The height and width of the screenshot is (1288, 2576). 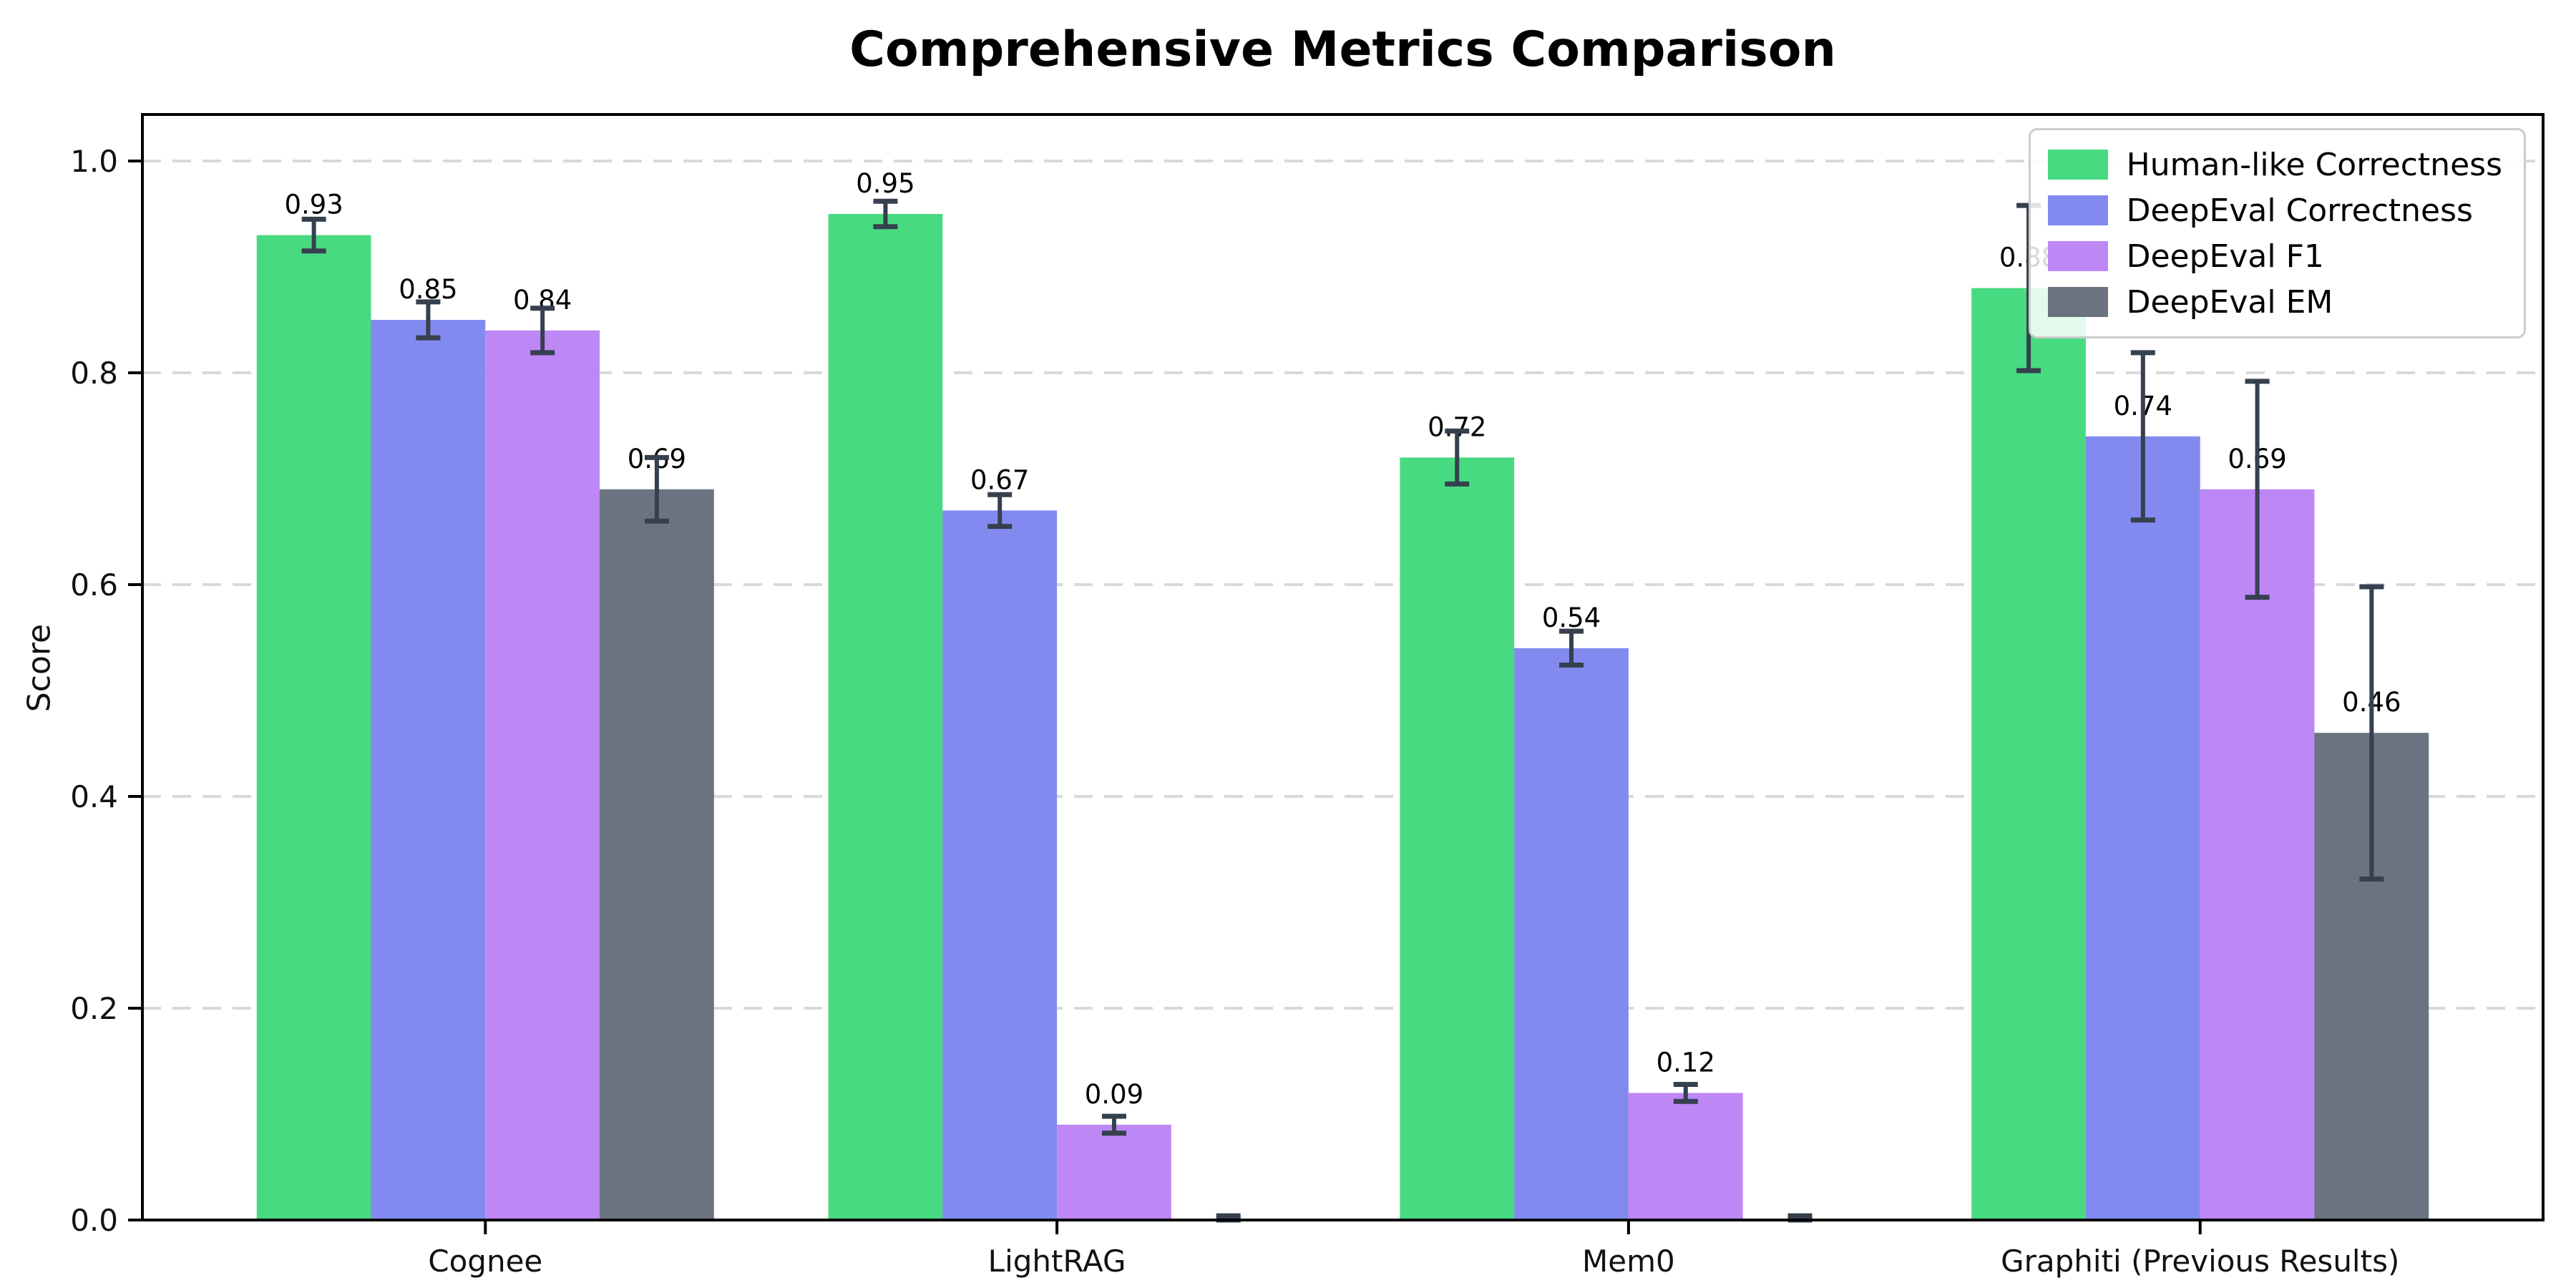 I want to click on bar-deepeval-f1-graphiti-previous-results-, so click(x=2257, y=854).